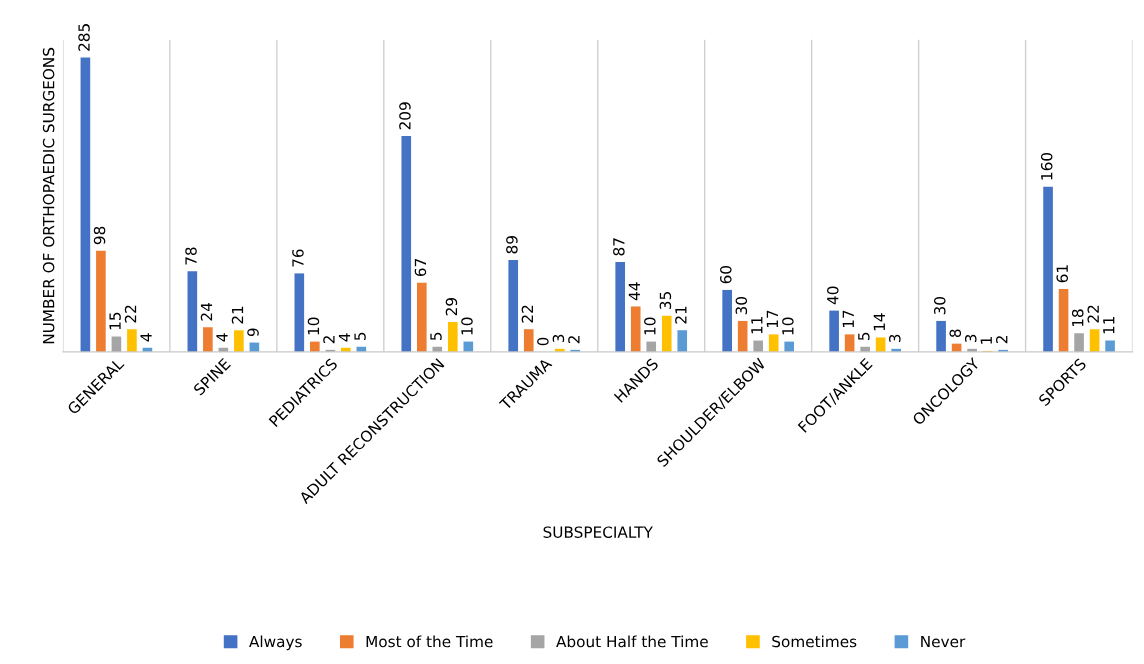 This screenshot has width=1144, height=664. I want to click on data-label: 44, so click(634, 291).